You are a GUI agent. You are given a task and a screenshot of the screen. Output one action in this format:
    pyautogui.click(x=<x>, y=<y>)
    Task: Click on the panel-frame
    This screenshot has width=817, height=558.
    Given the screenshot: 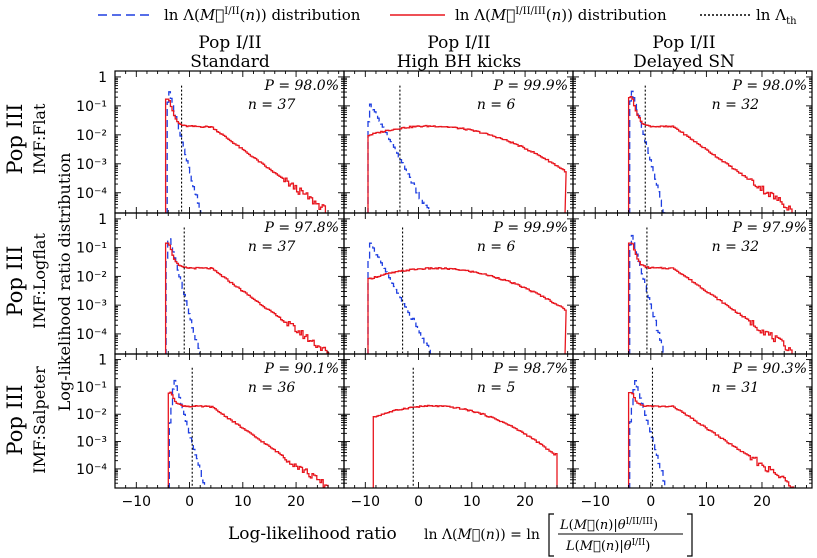 What is the action you would take?
    pyautogui.click(x=692, y=421)
    